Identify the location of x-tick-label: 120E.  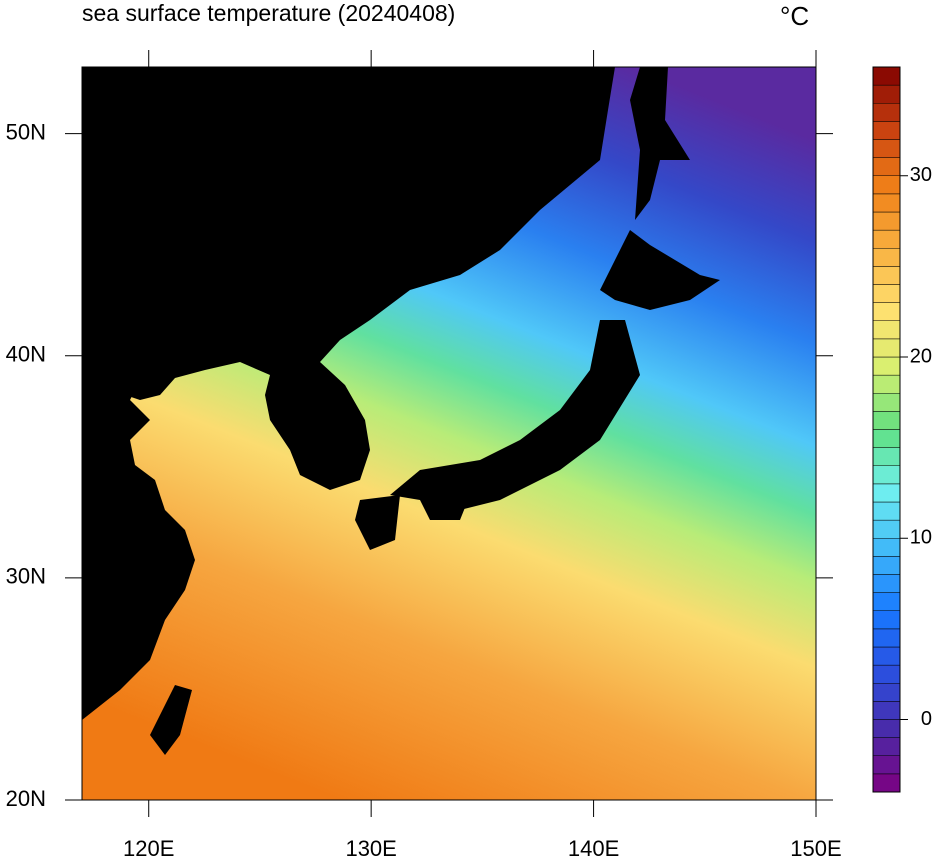
(148, 847).